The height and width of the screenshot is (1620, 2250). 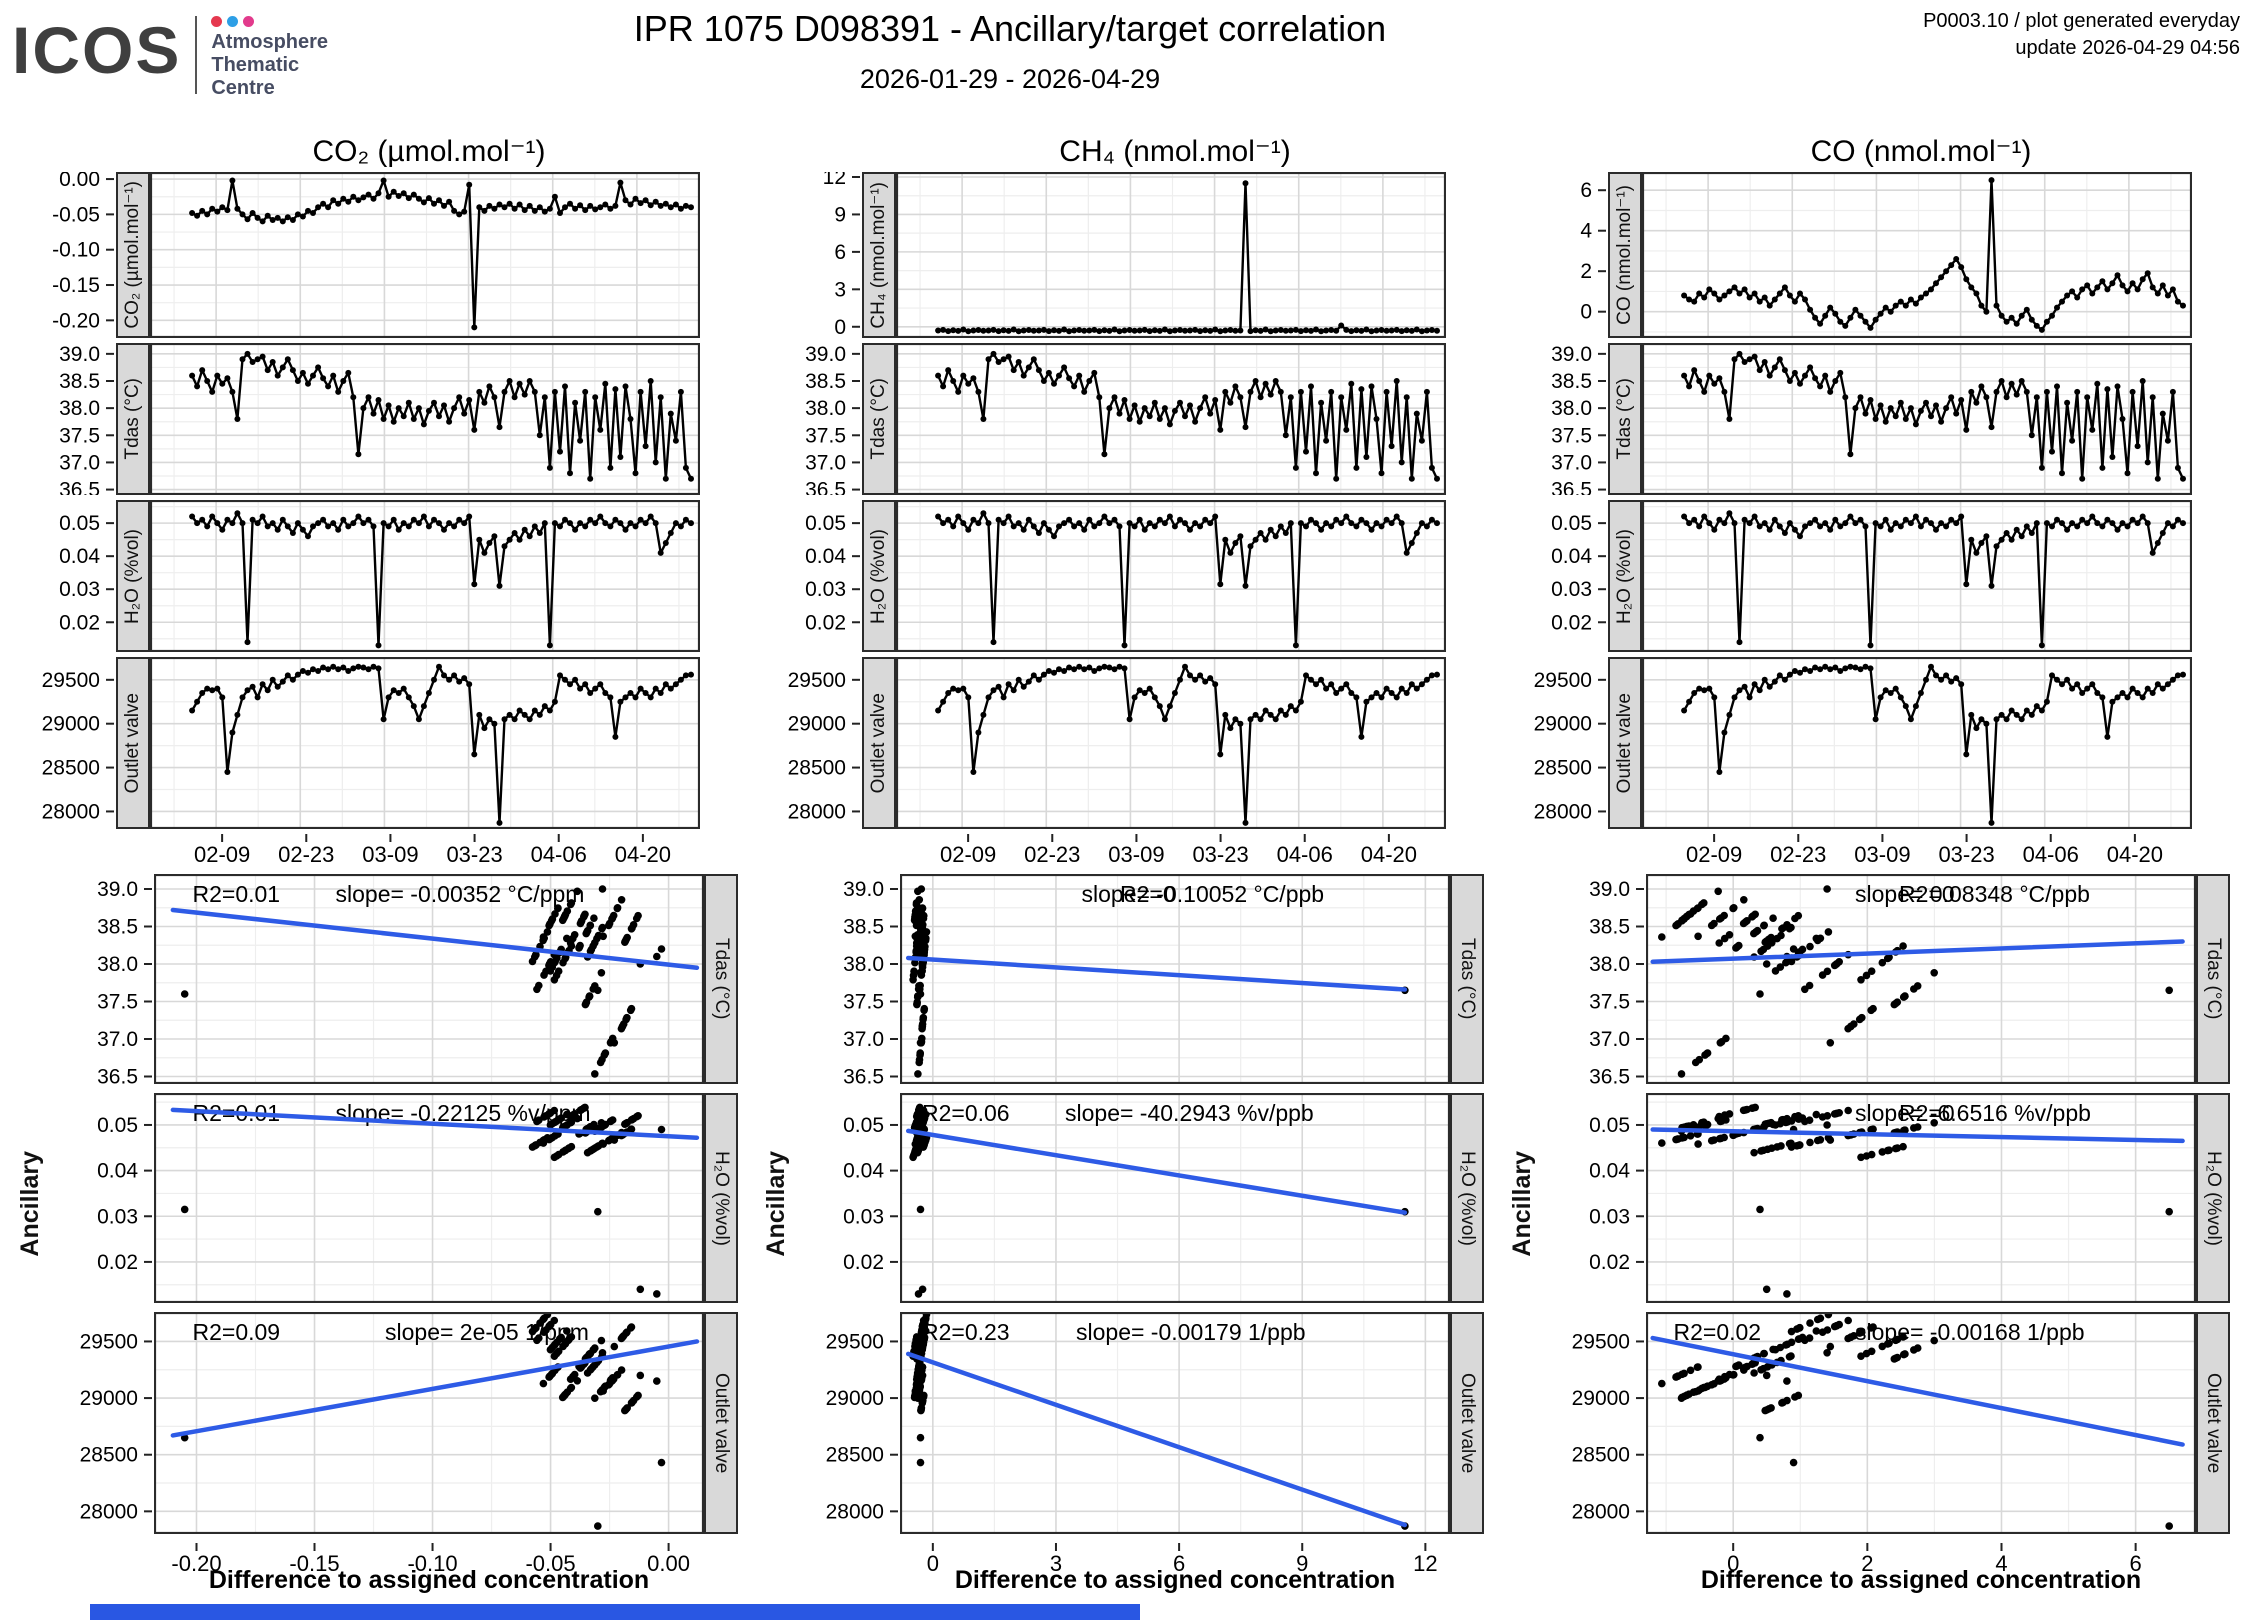 I want to click on svg-text: 9, so click(x=840, y=214).